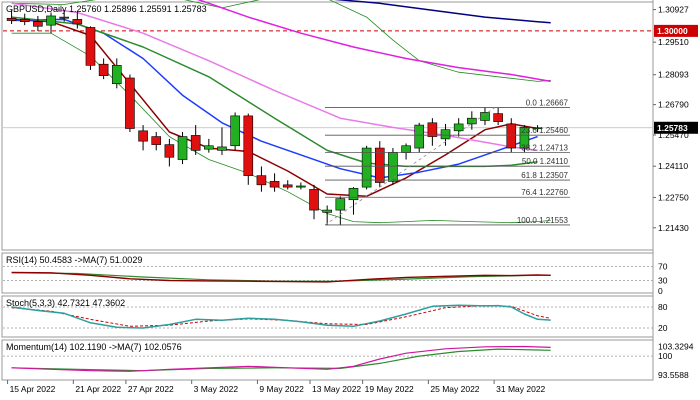  I want to click on rsi-tick-label: 70, so click(663, 267).